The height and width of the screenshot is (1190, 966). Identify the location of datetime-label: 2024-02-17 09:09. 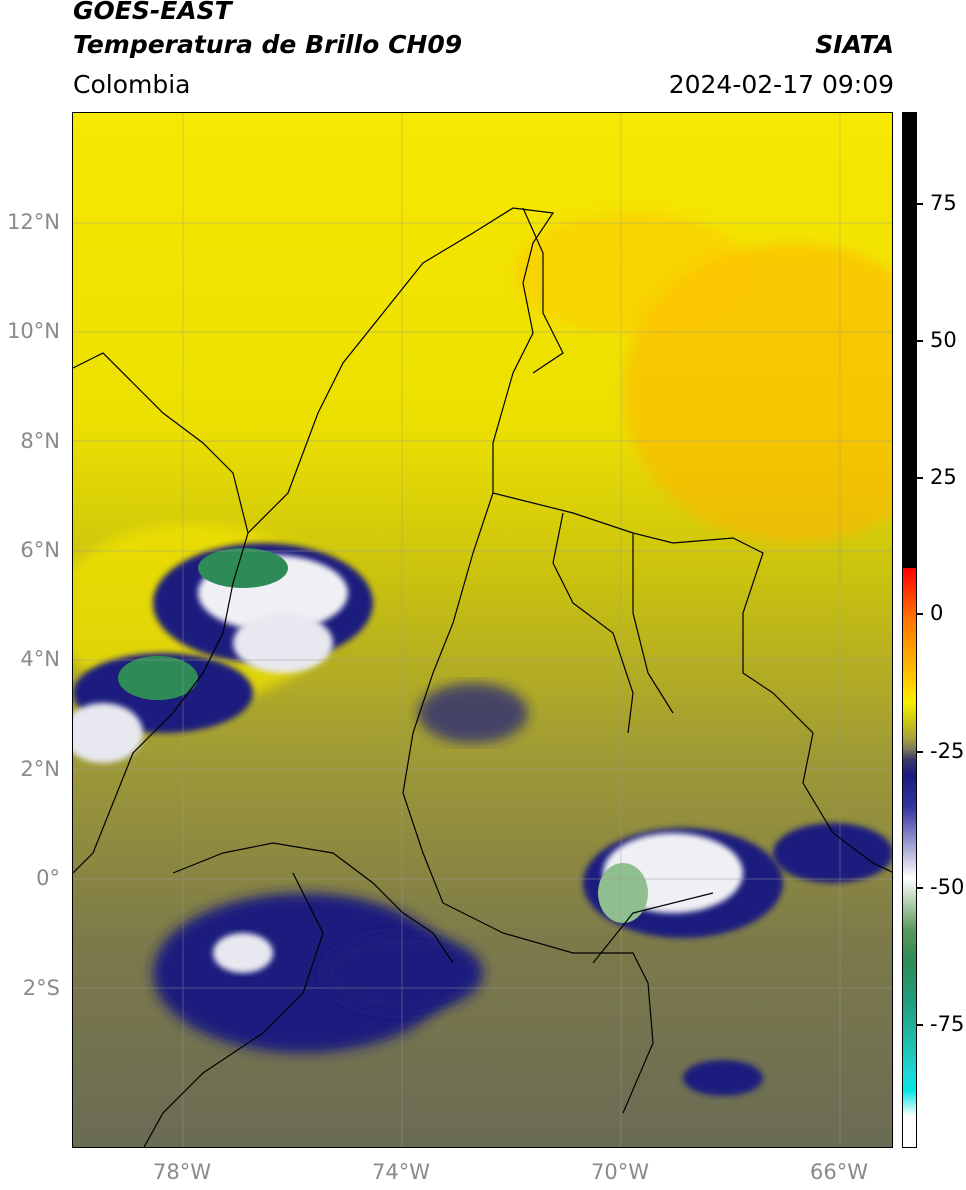
(781, 84).